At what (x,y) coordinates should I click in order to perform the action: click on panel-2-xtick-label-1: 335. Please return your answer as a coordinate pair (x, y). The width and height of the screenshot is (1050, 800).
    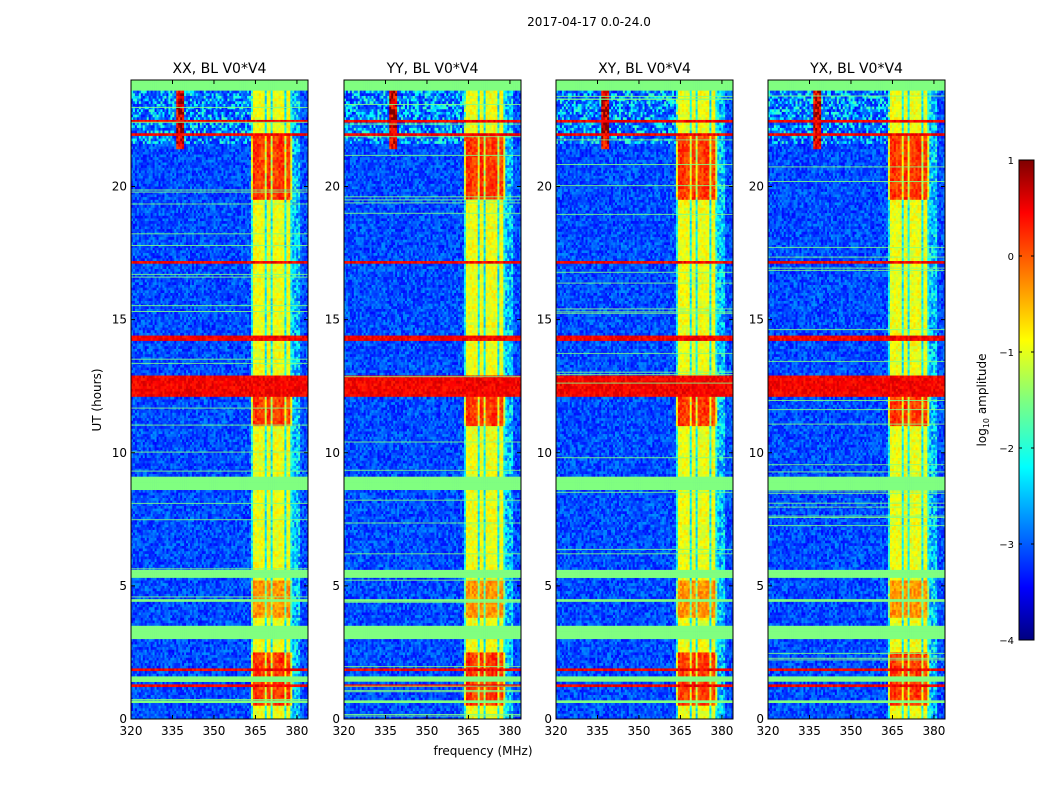
    Looking at the image, I should click on (597, 731).